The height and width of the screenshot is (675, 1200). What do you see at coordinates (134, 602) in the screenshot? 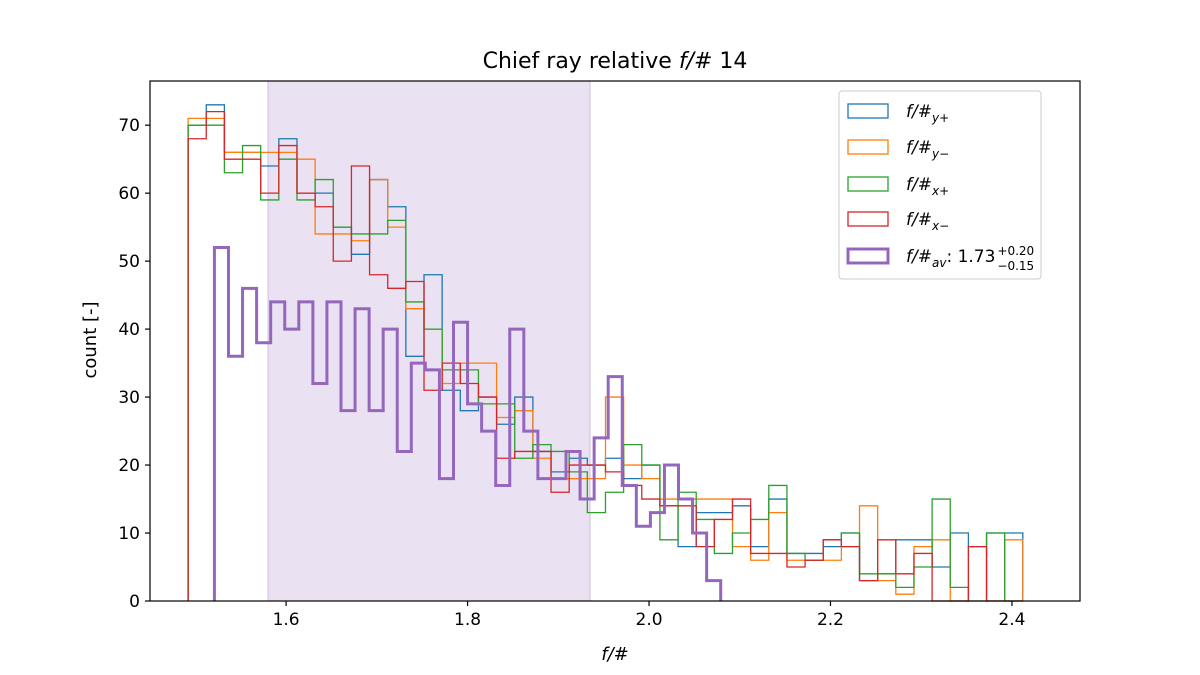
I see `y-tick-label: 0` at bounding box center [134, 602].